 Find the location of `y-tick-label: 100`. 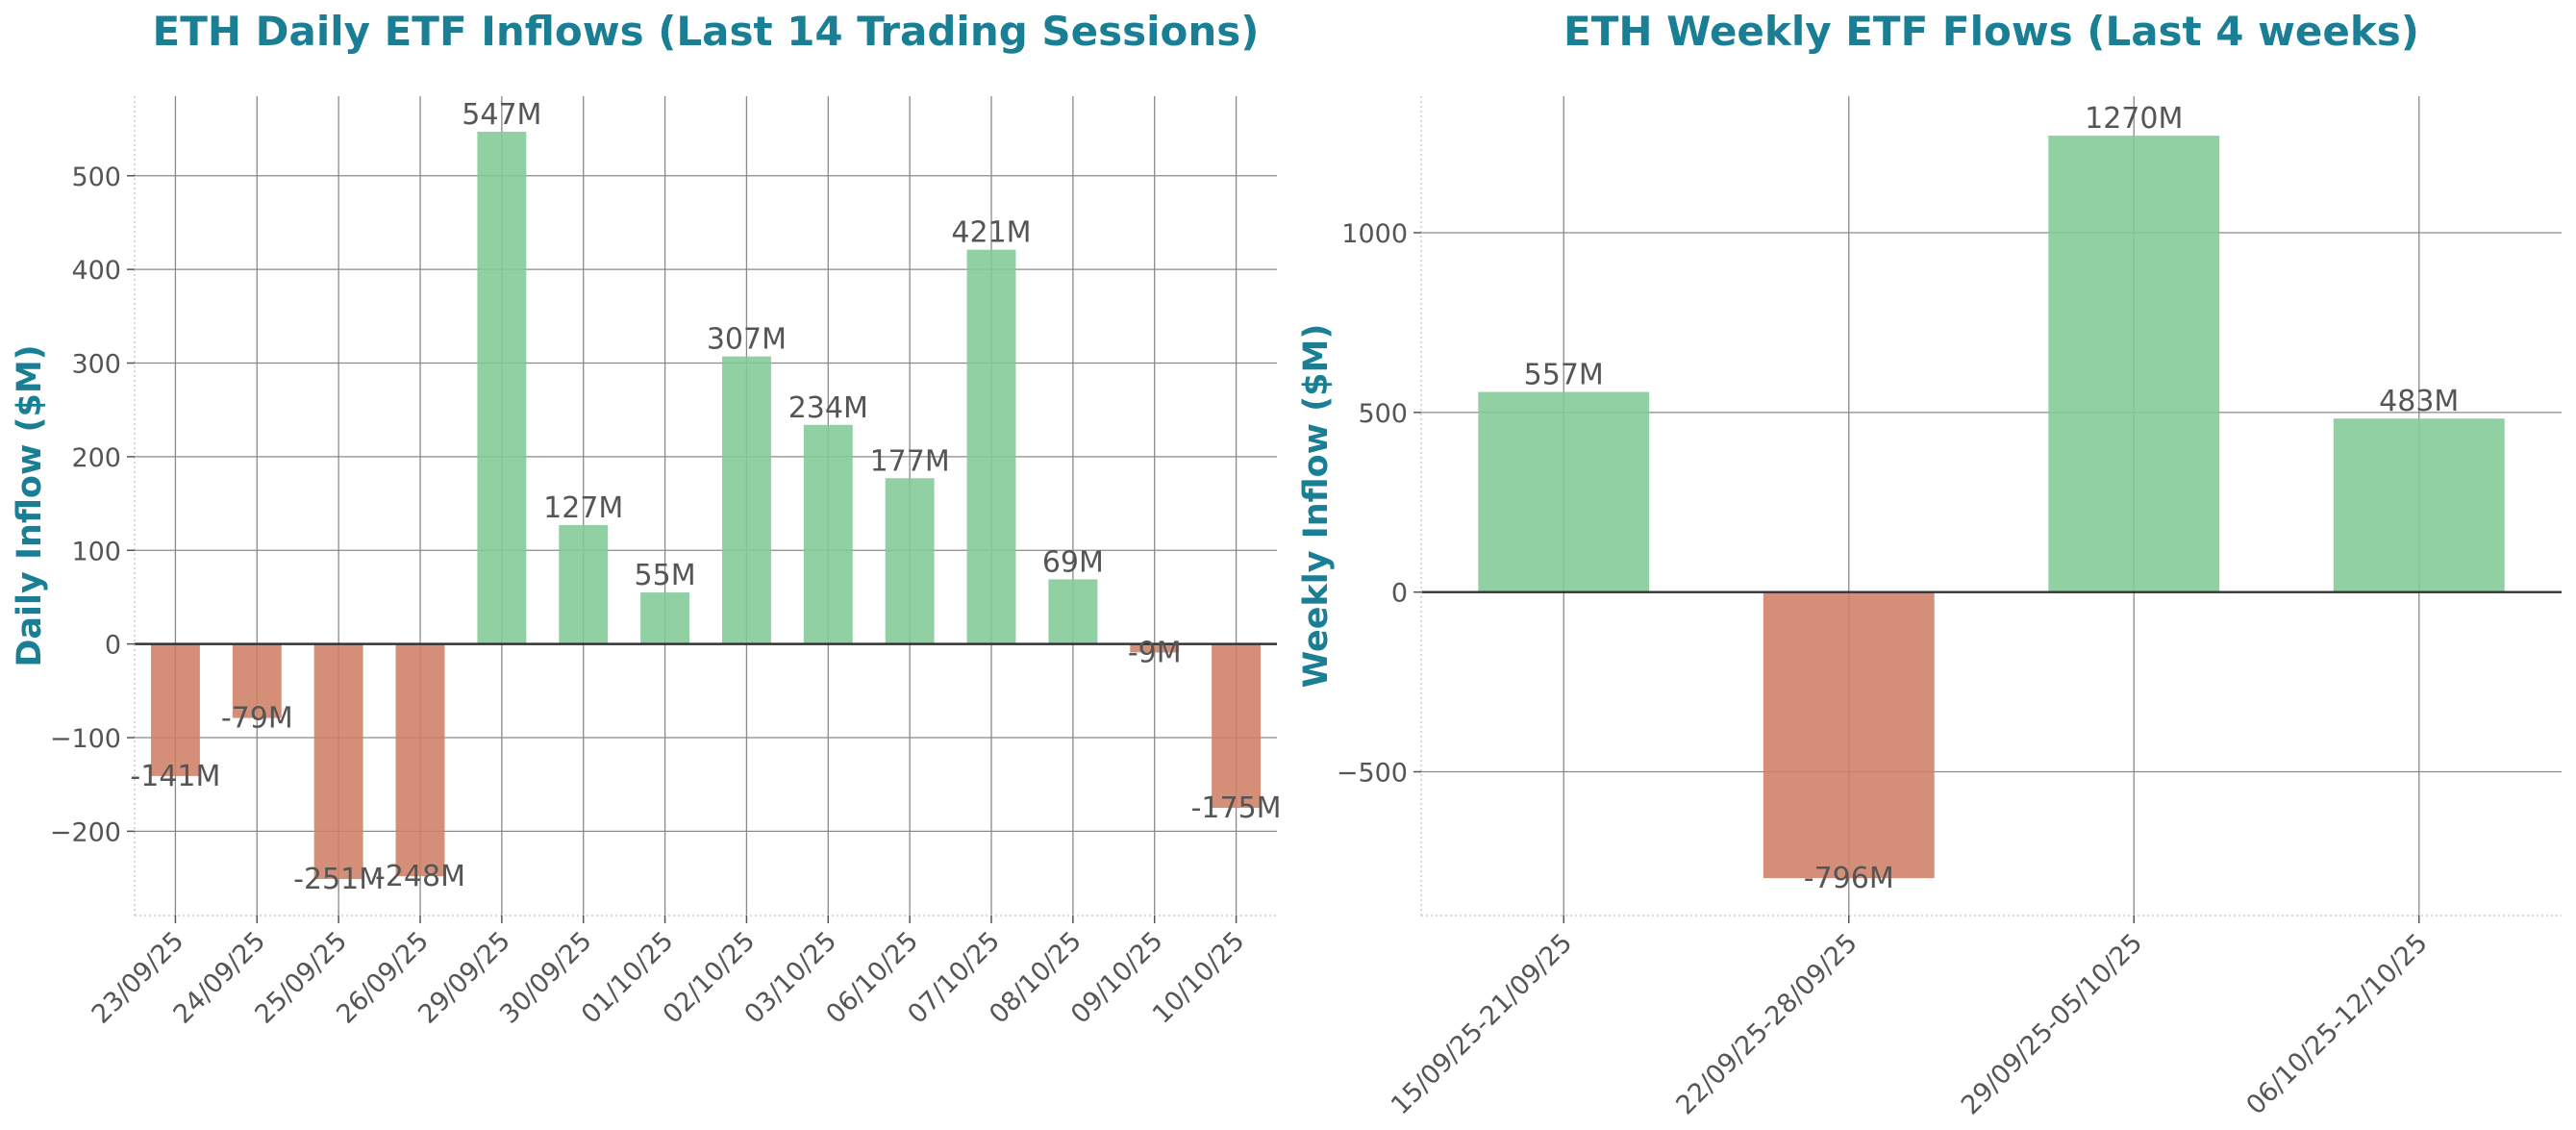

y-tick-label: 100 is located at coordinates (96, 551).